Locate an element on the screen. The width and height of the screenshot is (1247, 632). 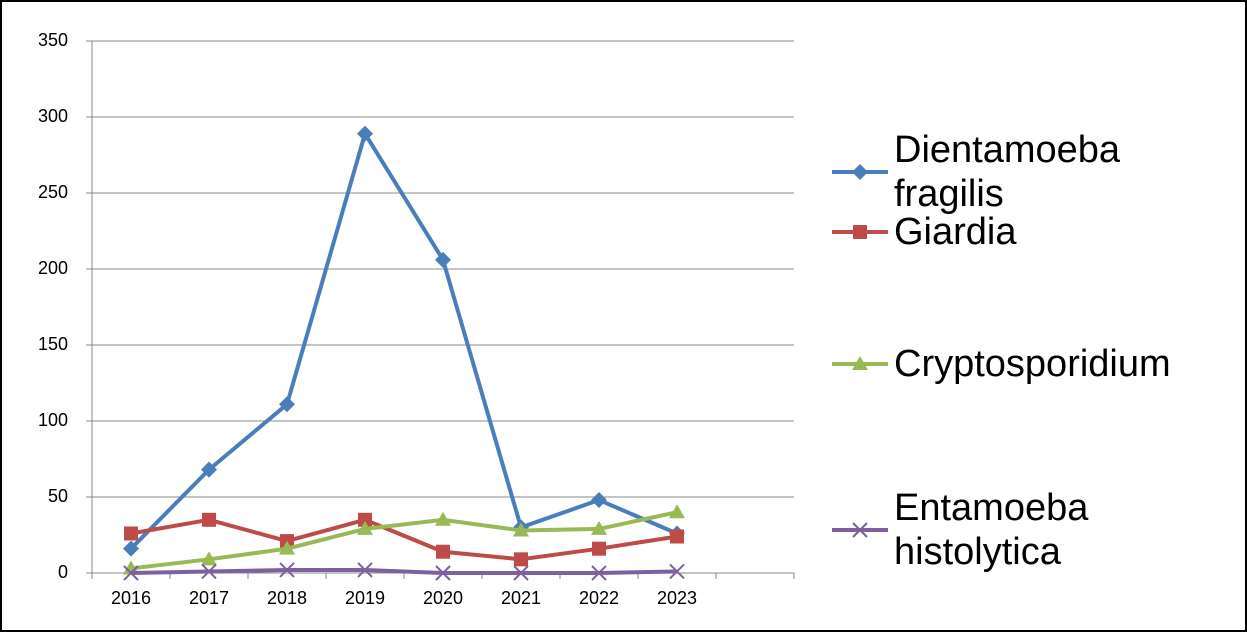
legend-item: Dientamoeba fragilis is located at coordinates (1022, 172).